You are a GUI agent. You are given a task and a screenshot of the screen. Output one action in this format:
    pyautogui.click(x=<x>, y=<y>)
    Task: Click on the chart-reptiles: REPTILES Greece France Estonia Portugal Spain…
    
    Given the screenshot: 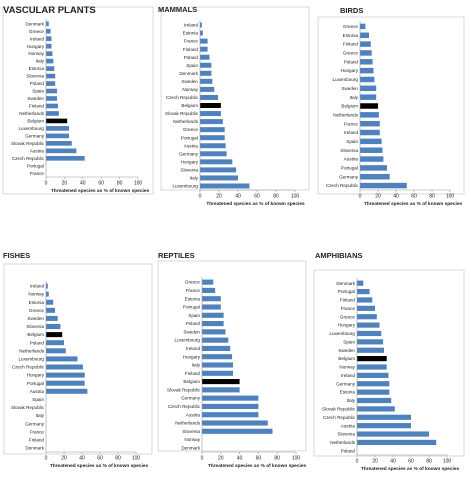 What is the action you would take?
    pyautogui.click(x=232, y=360)
    